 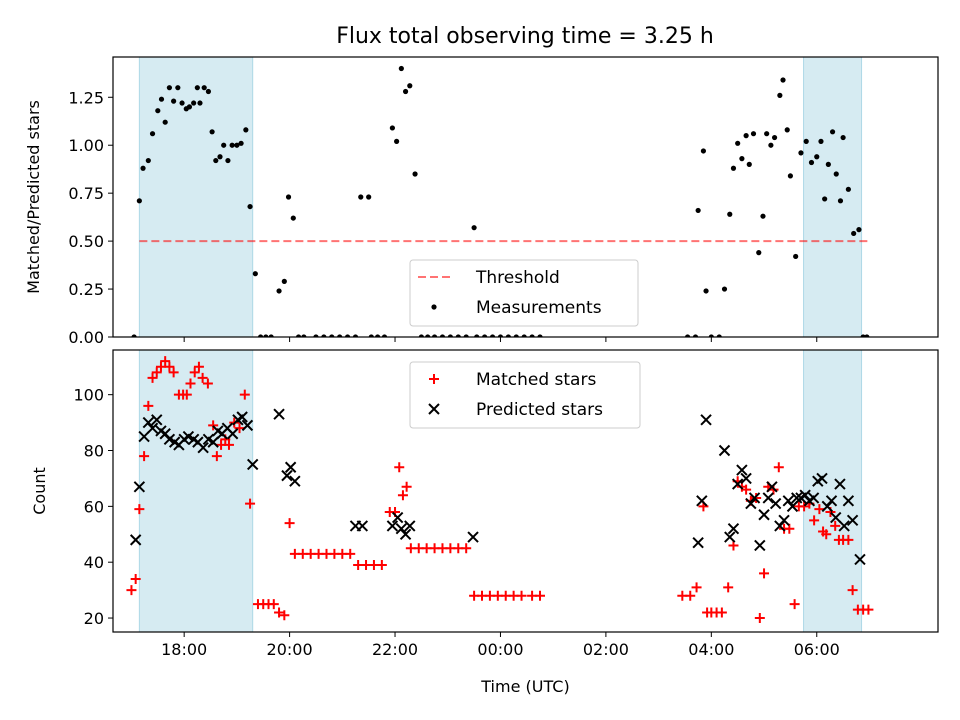 What do you see at coordinates (39, 491) in the screenshot?
I see `y-axis-label: Count` at bounding box center [39, 491].